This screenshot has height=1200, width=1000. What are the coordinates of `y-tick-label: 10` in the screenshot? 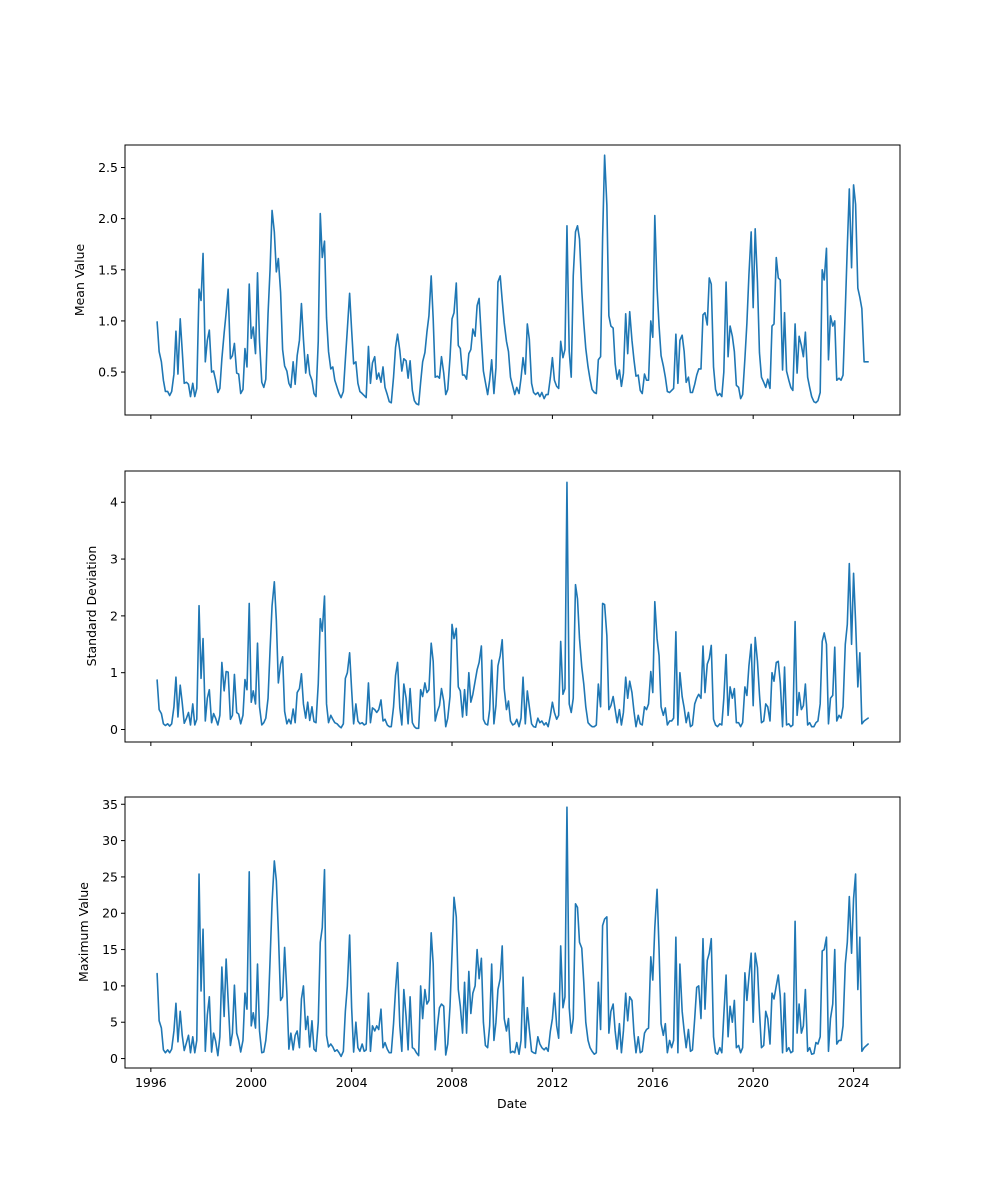 It's located at (110, 985).